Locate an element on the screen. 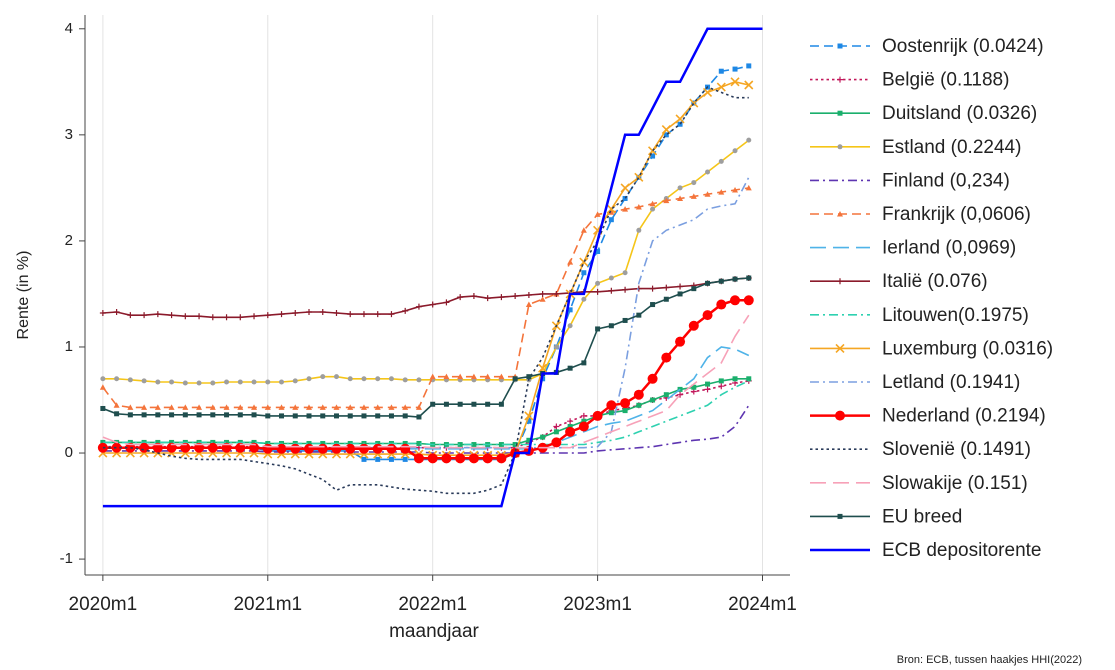  legend-label: Letland (0.1941) is located at coordinates (951, 382).